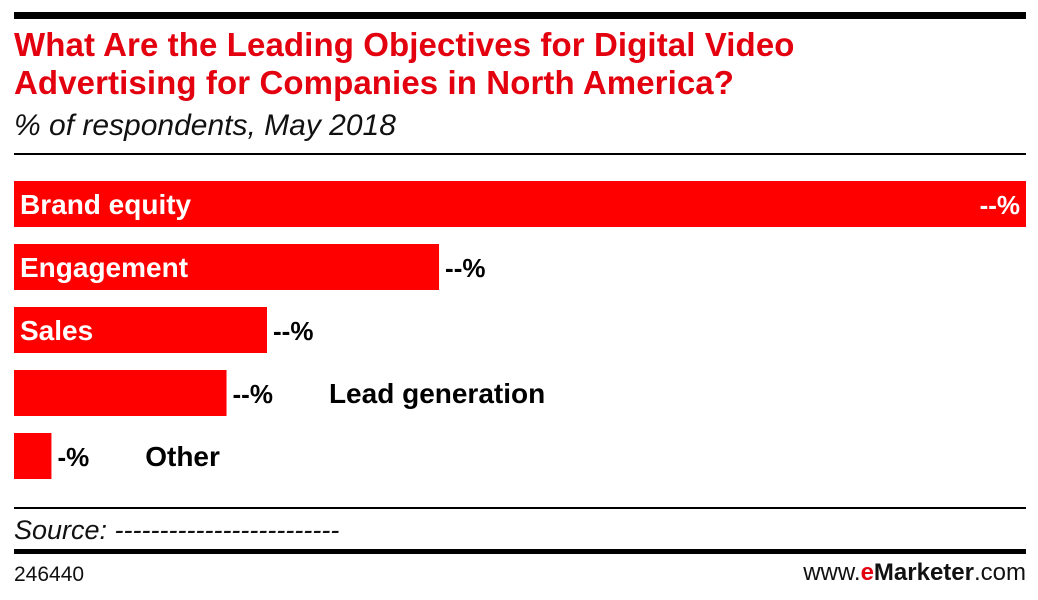  I want to click on brand-prefix: www., so click(832, 572).